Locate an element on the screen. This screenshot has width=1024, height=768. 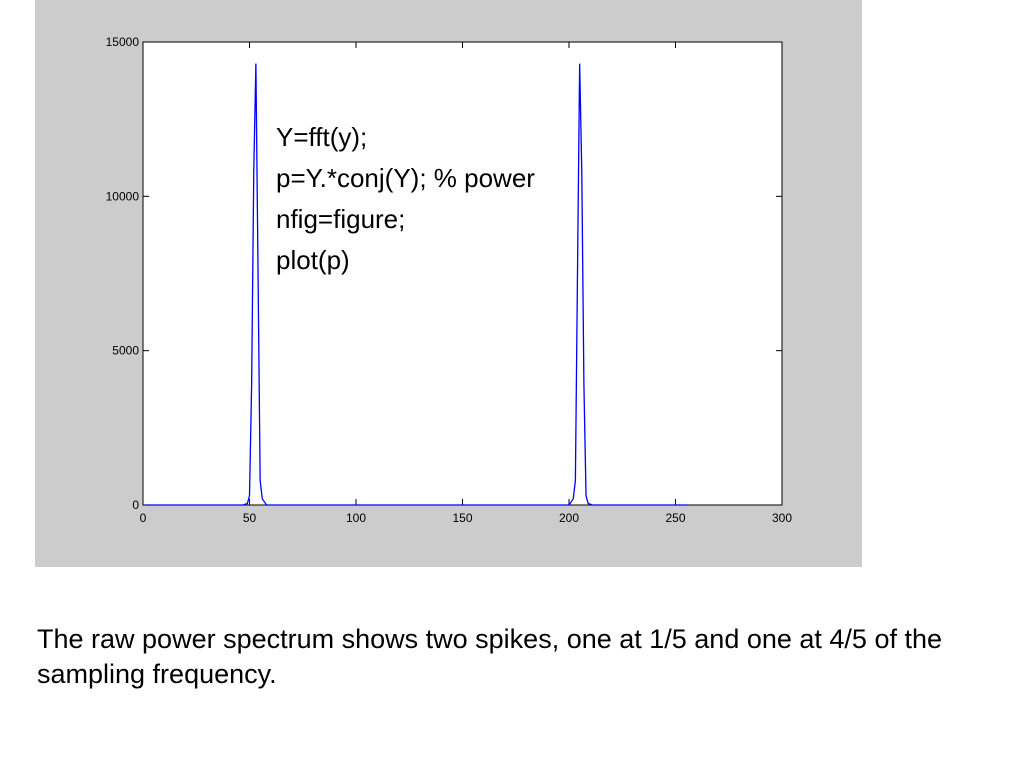
x-tick-label: 250 is located at coordinates (675, 518).